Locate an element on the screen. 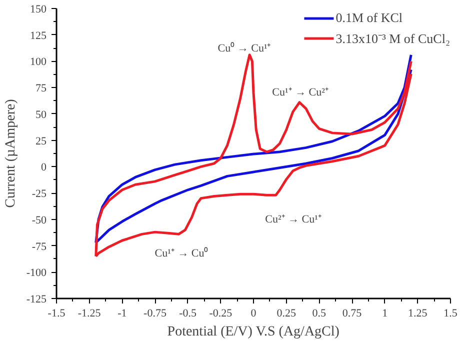 This screenshot has height=345, width=474. x-tick-label: -1.25 is located at coordinates (90, 314).